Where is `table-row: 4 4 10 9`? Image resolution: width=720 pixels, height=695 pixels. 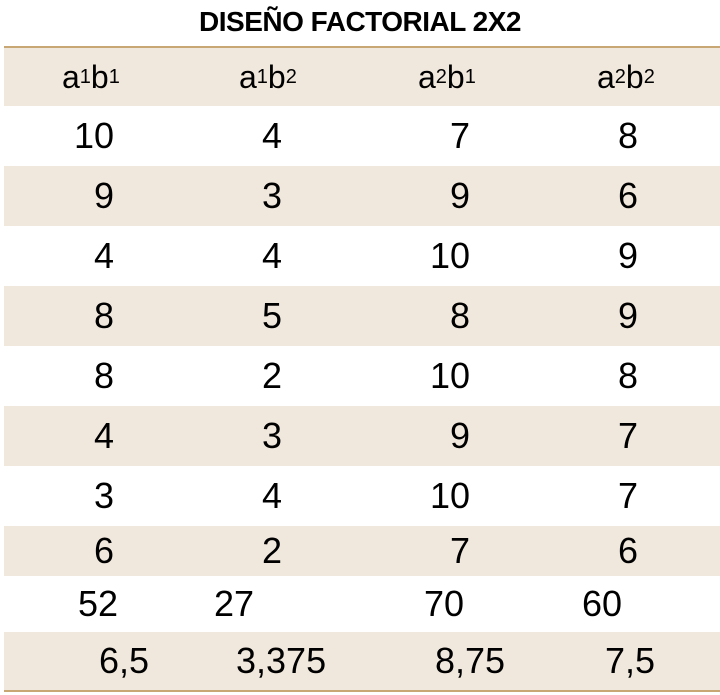
table-row: 4 4 10 9 is located at coordinates (362, 256).